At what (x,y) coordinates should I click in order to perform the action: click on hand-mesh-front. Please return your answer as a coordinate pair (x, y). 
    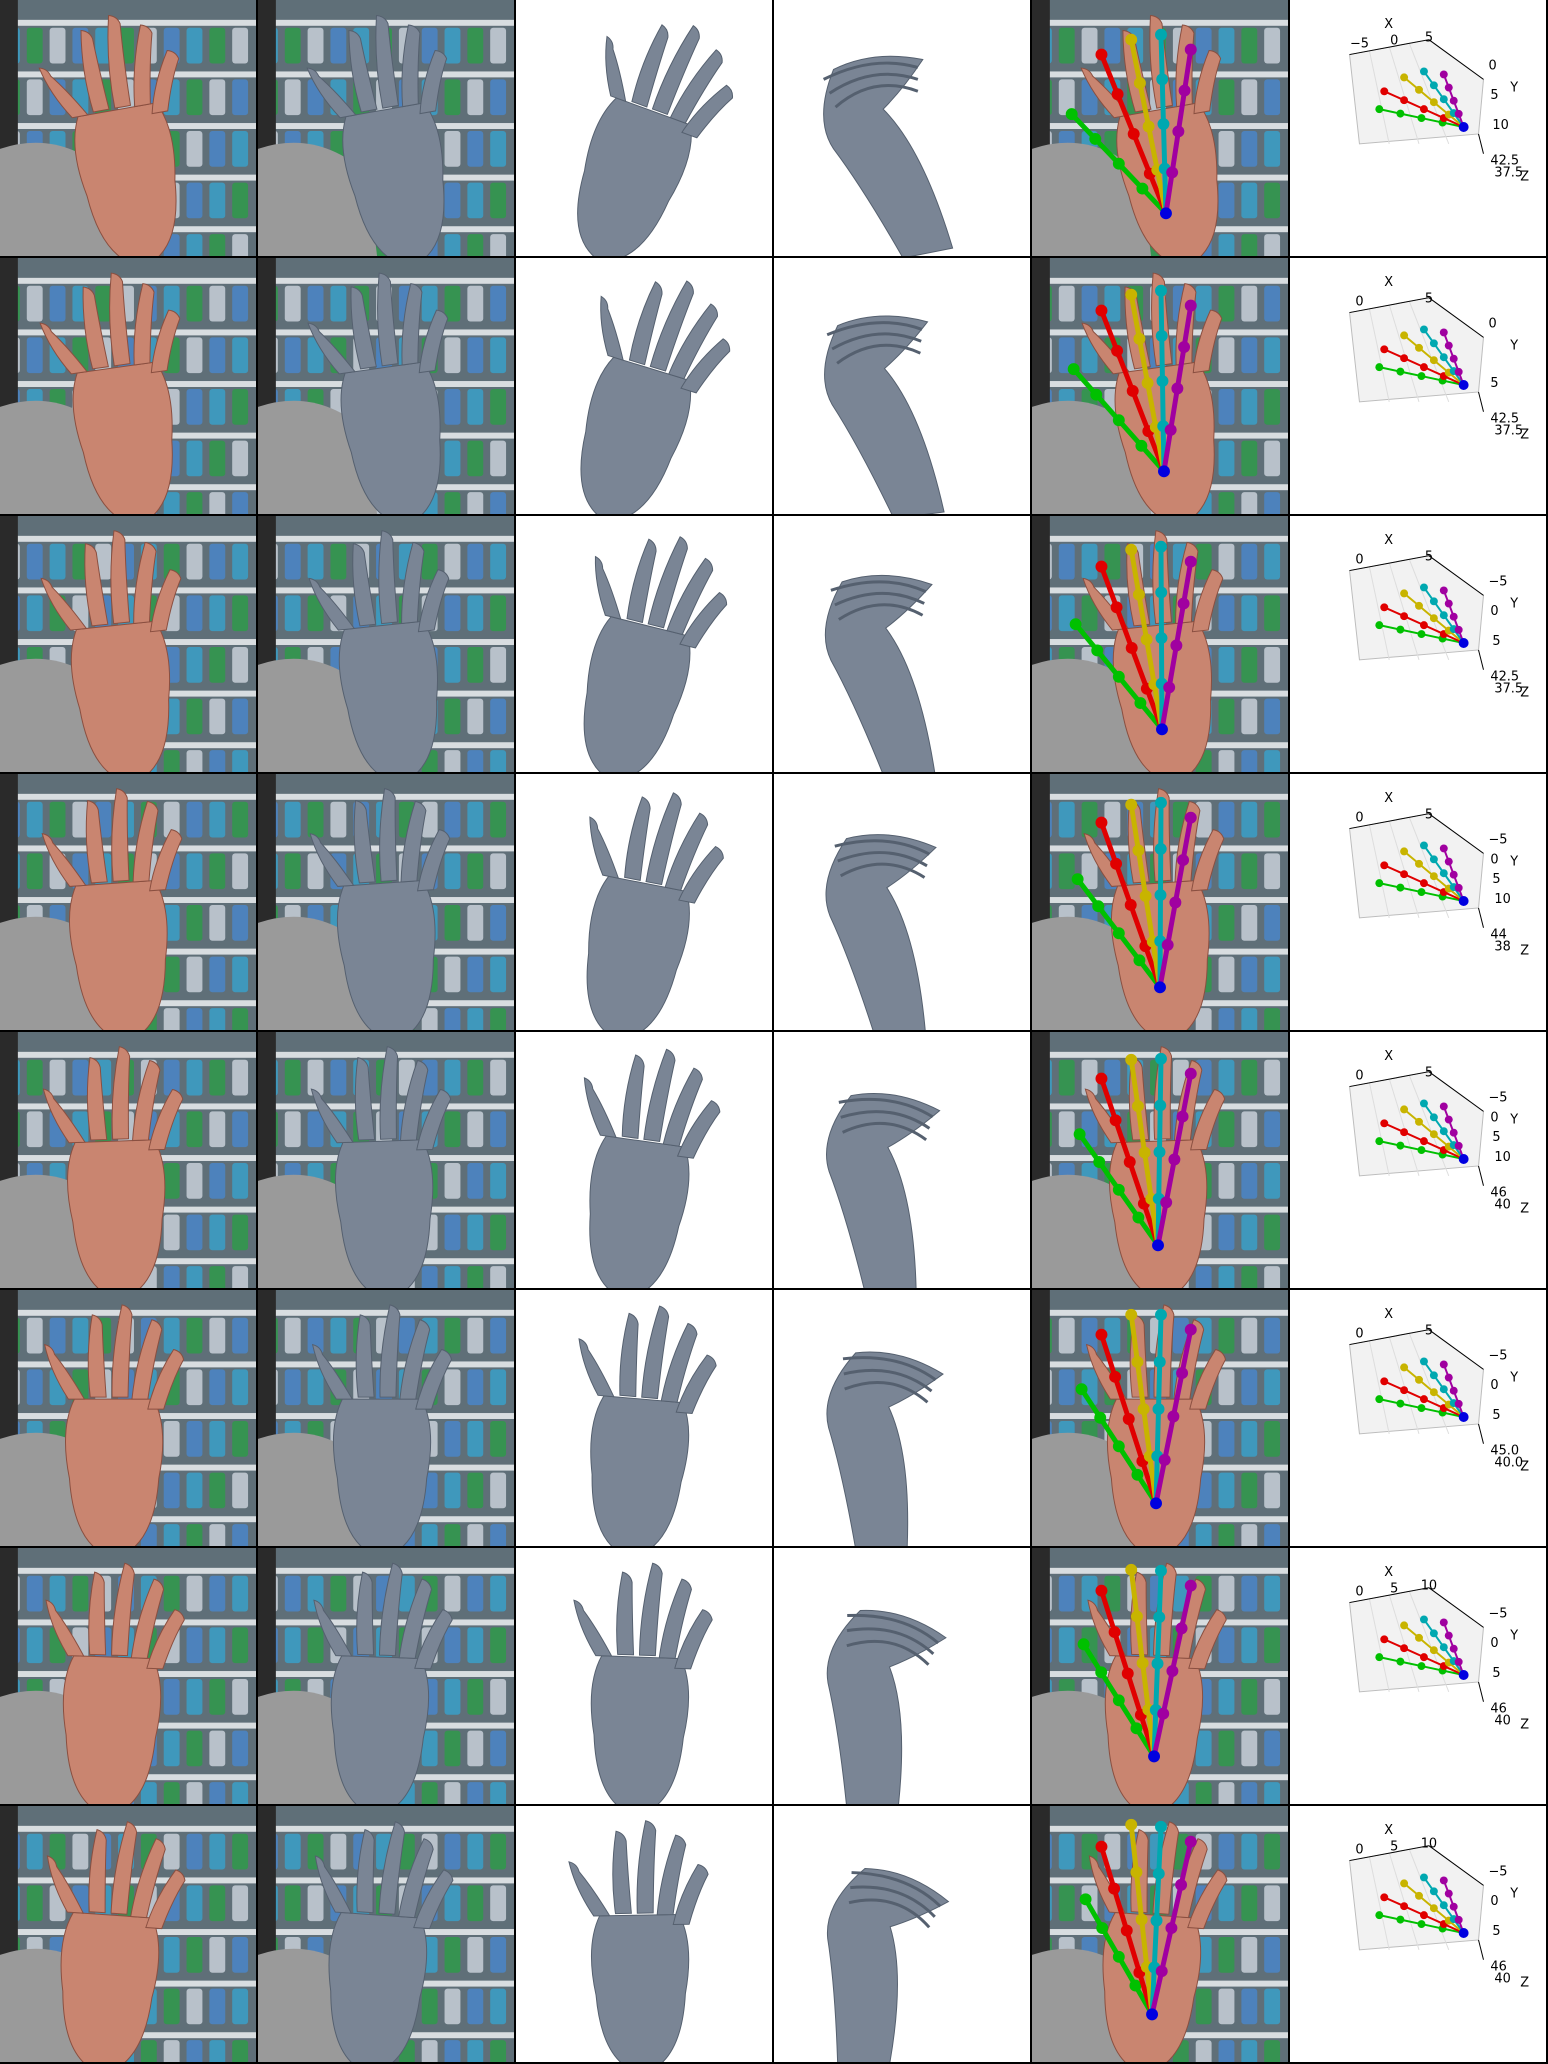
    Looking at the image, I should click on (647, 1425).